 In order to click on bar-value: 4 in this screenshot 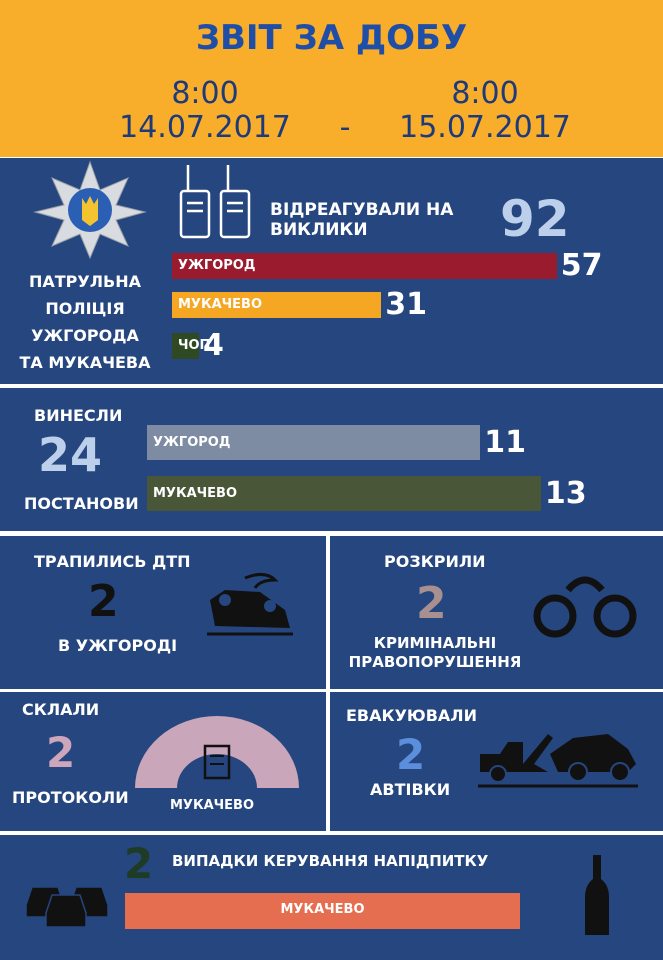, I will do `click(213, 345)`.